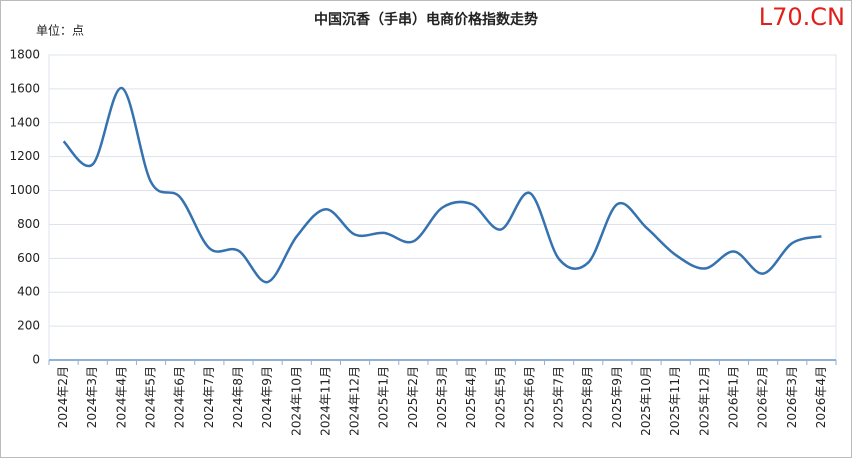 Image resolution: width=852 pixels, height=458 pixels. Describe the element at coordinates (413, 397) in the screenshot. I see `x-tick-label: 2025年2月` at that location.